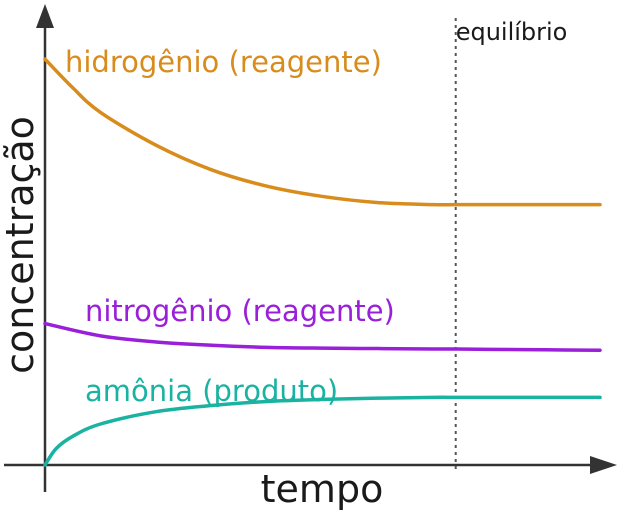 This screenshot has height=512, width=621. What do you see at coordinates (322, 336) in the screenshot?
I see `series-line-nitrogenio` at bounding box center [322, 336].